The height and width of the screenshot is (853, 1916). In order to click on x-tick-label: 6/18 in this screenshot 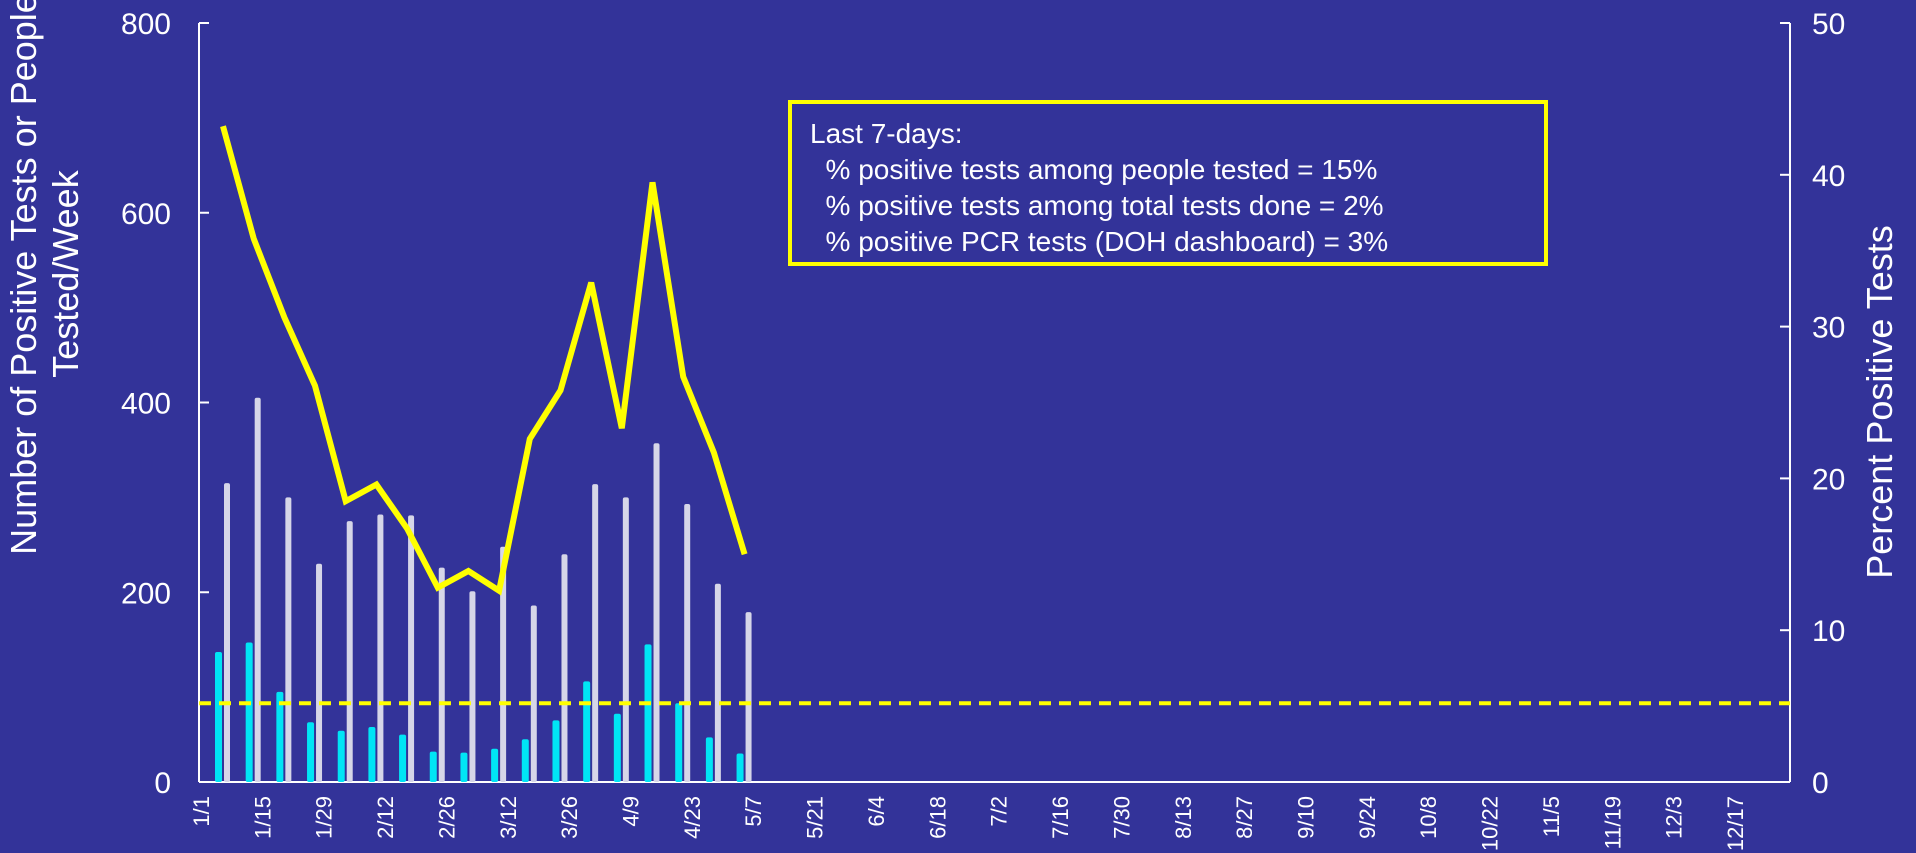, I will do `click(937, 817)`.